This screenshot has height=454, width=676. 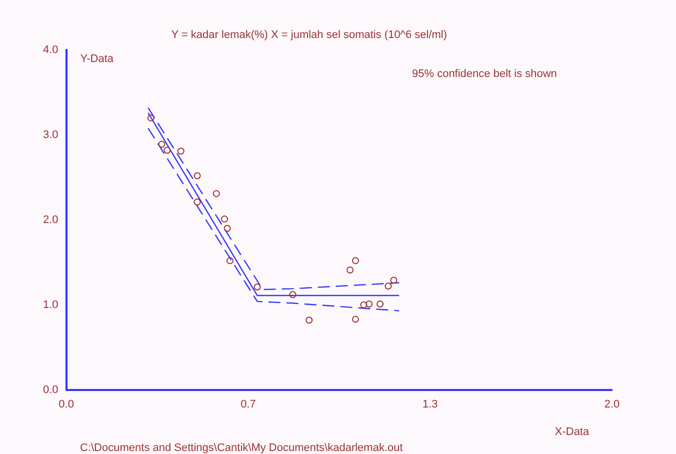 What do you see at coordinates (309, 35) in the screenshot?
I see `chart-title: Y = kadar lemak(%) X = jumlah sel somatis (10^6 sel/ml)` at bounding box center [309, 35].